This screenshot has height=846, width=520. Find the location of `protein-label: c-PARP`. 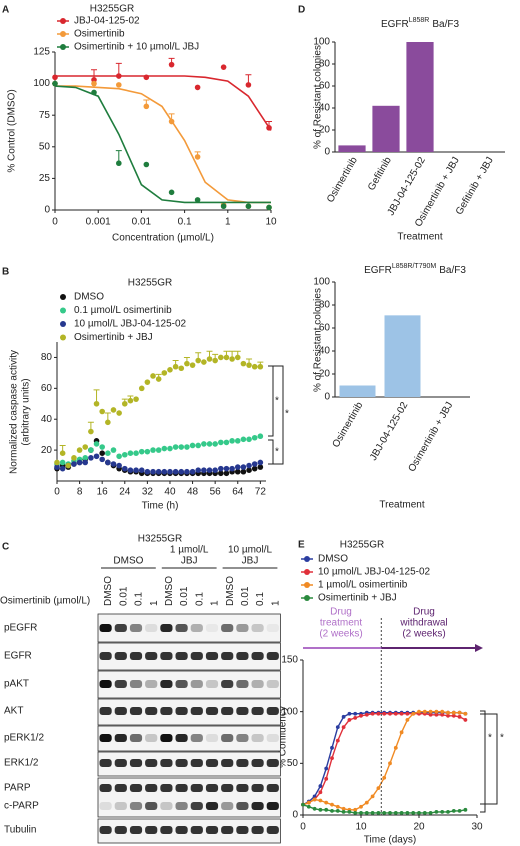

protein-label: c-PARP is located at coordinates (21, 806).